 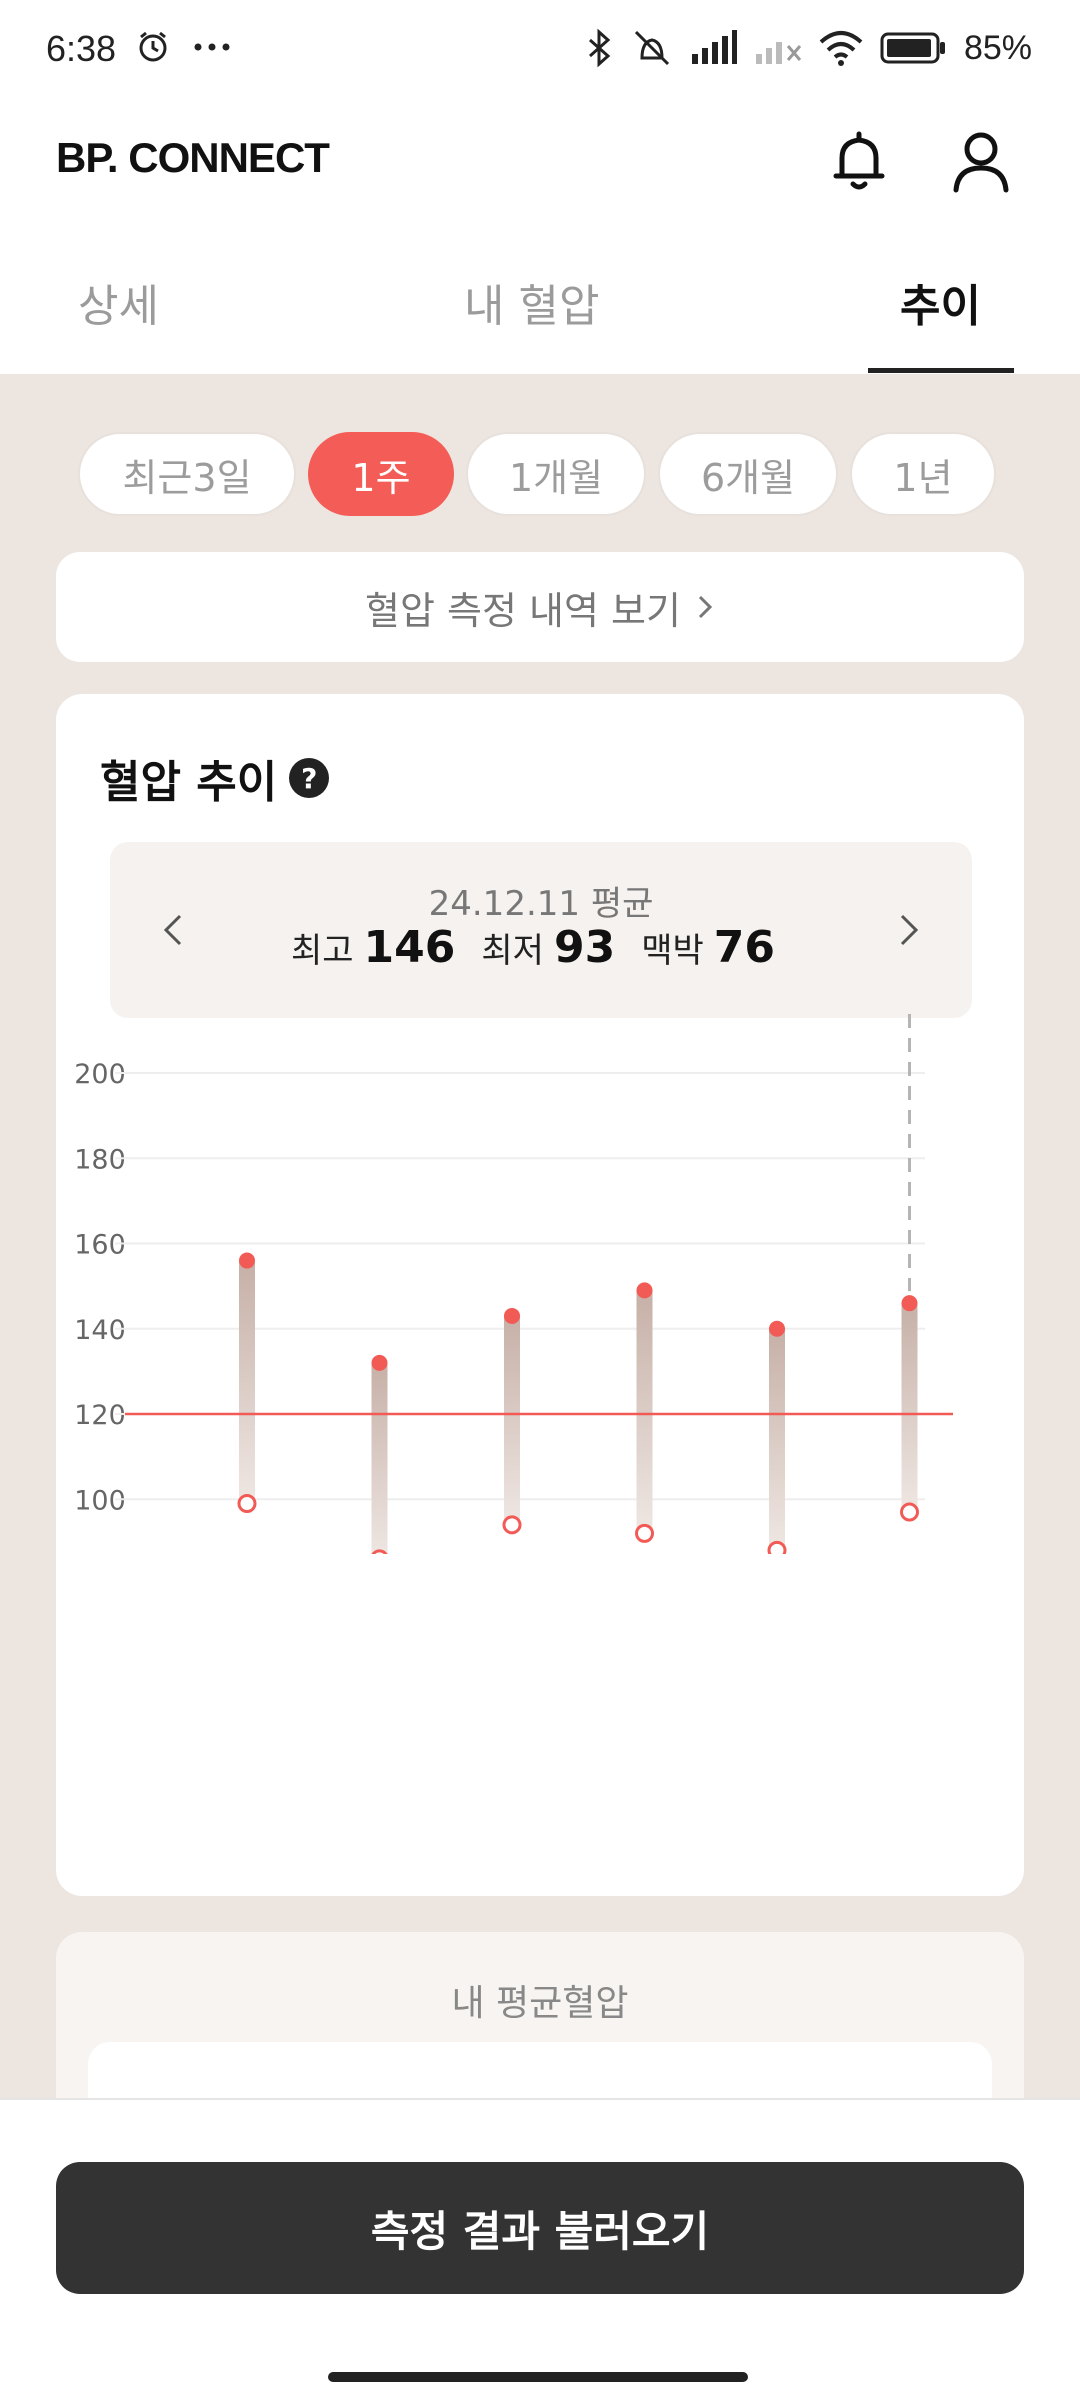 What do you see at coordinates (512, 951) in the screenshot?
I see `min-label: 최저` at bounding box center [512, 951].